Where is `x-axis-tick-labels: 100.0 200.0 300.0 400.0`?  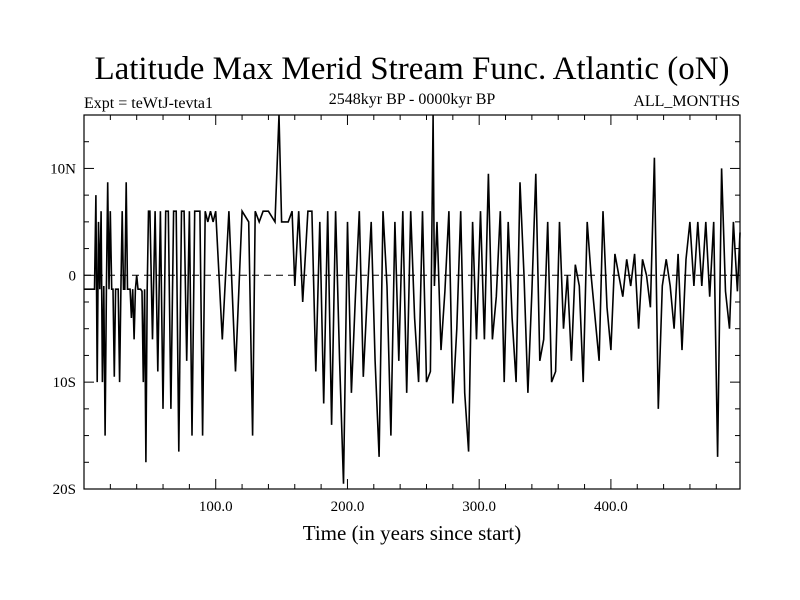 x-axis-tick-labels: 100.0 200.0 300.0 400.0 is located at coordinates (413, 507).